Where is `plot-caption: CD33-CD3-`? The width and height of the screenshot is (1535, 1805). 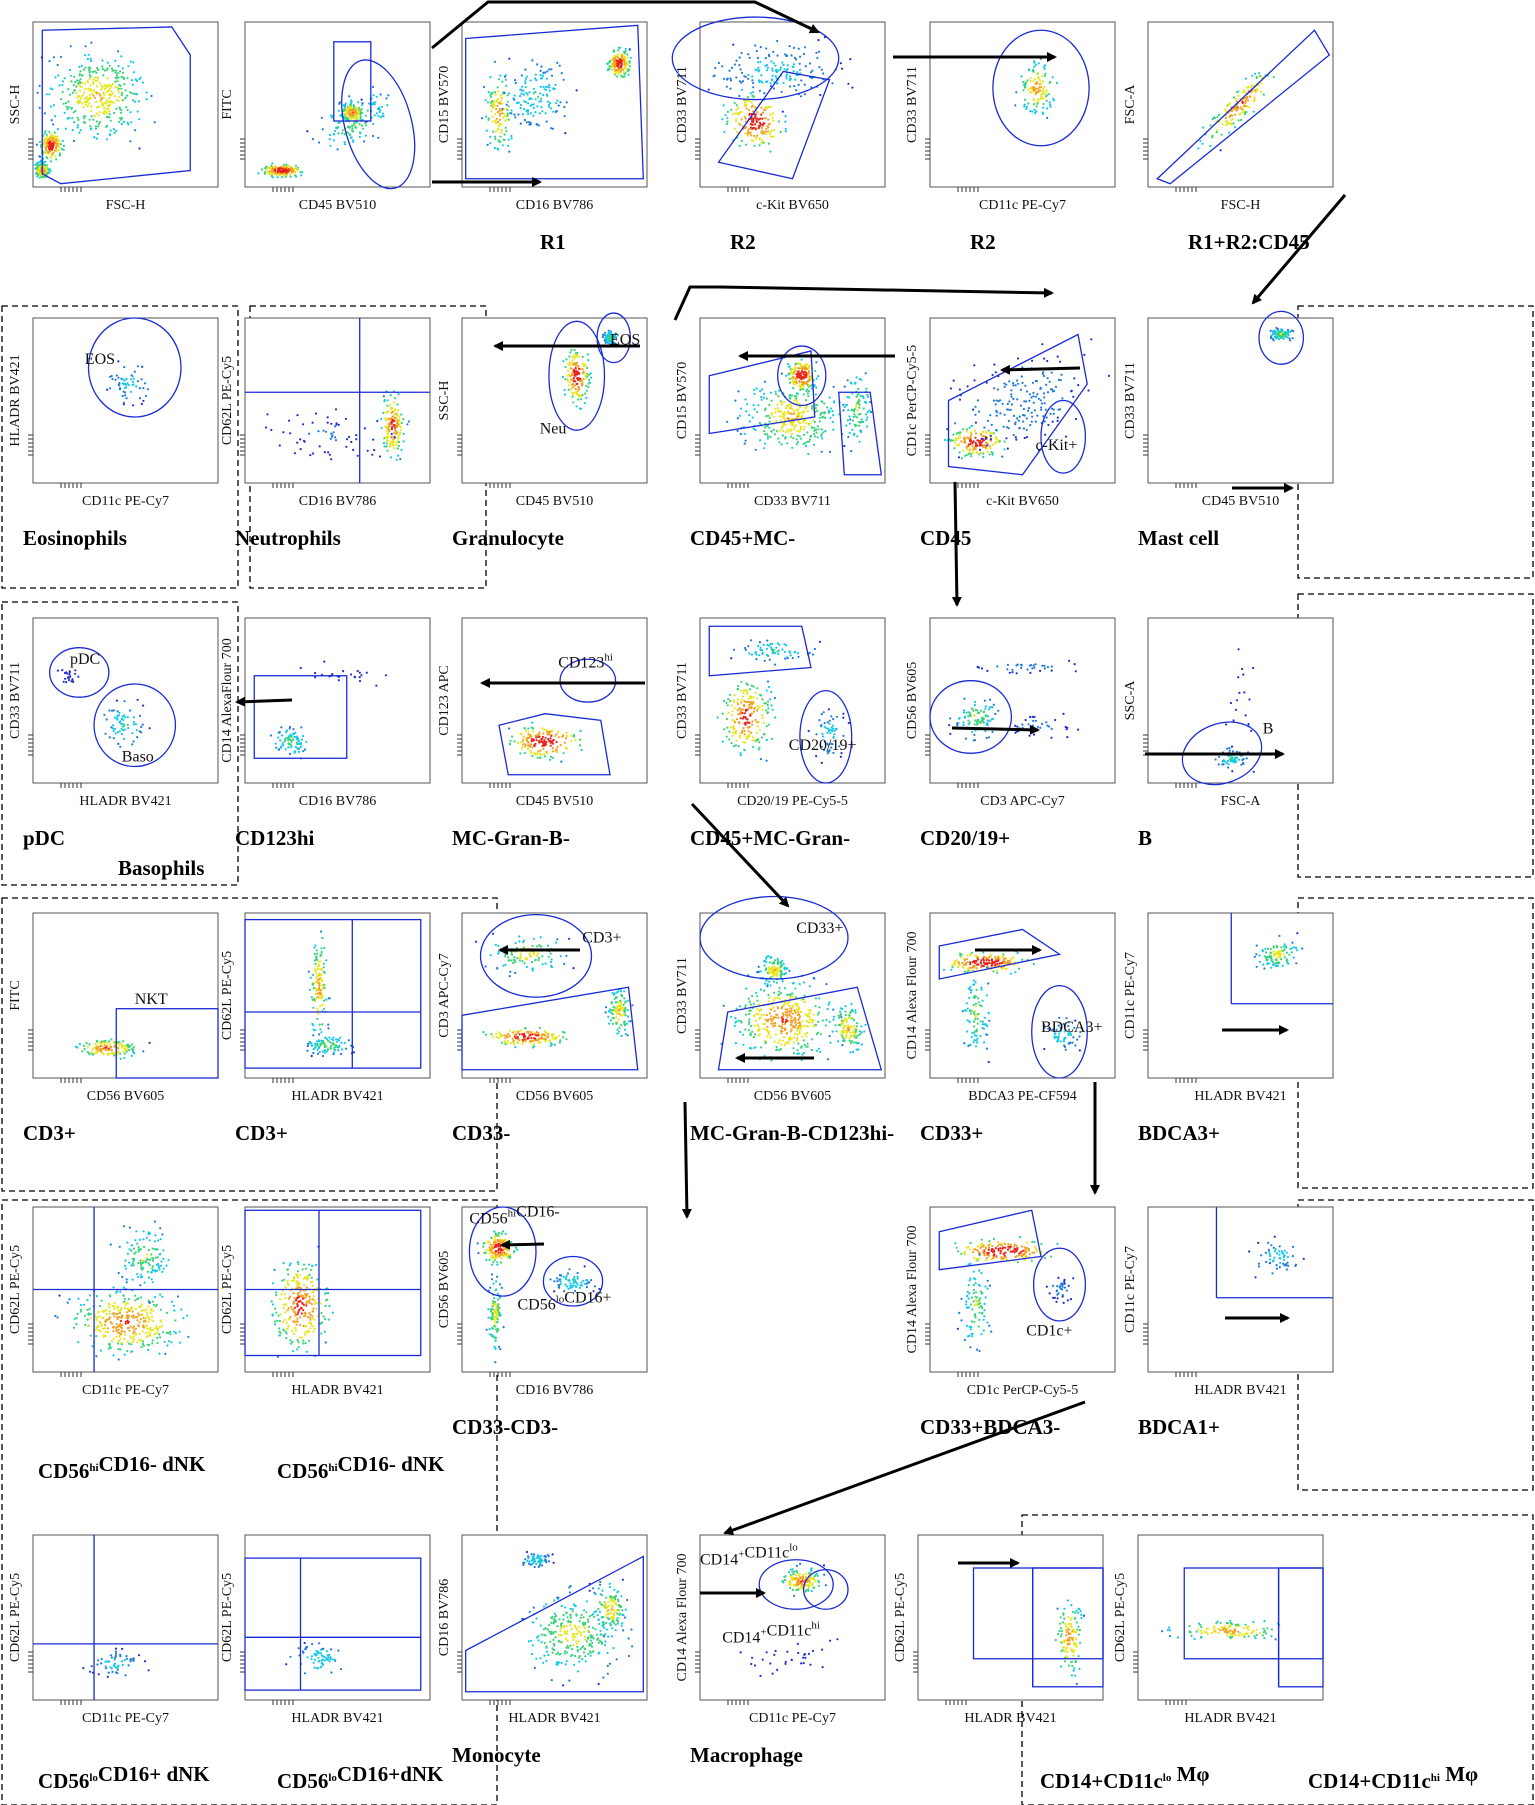
plot-caption: CD33-CD3- is located at coordinates (505, 1427).